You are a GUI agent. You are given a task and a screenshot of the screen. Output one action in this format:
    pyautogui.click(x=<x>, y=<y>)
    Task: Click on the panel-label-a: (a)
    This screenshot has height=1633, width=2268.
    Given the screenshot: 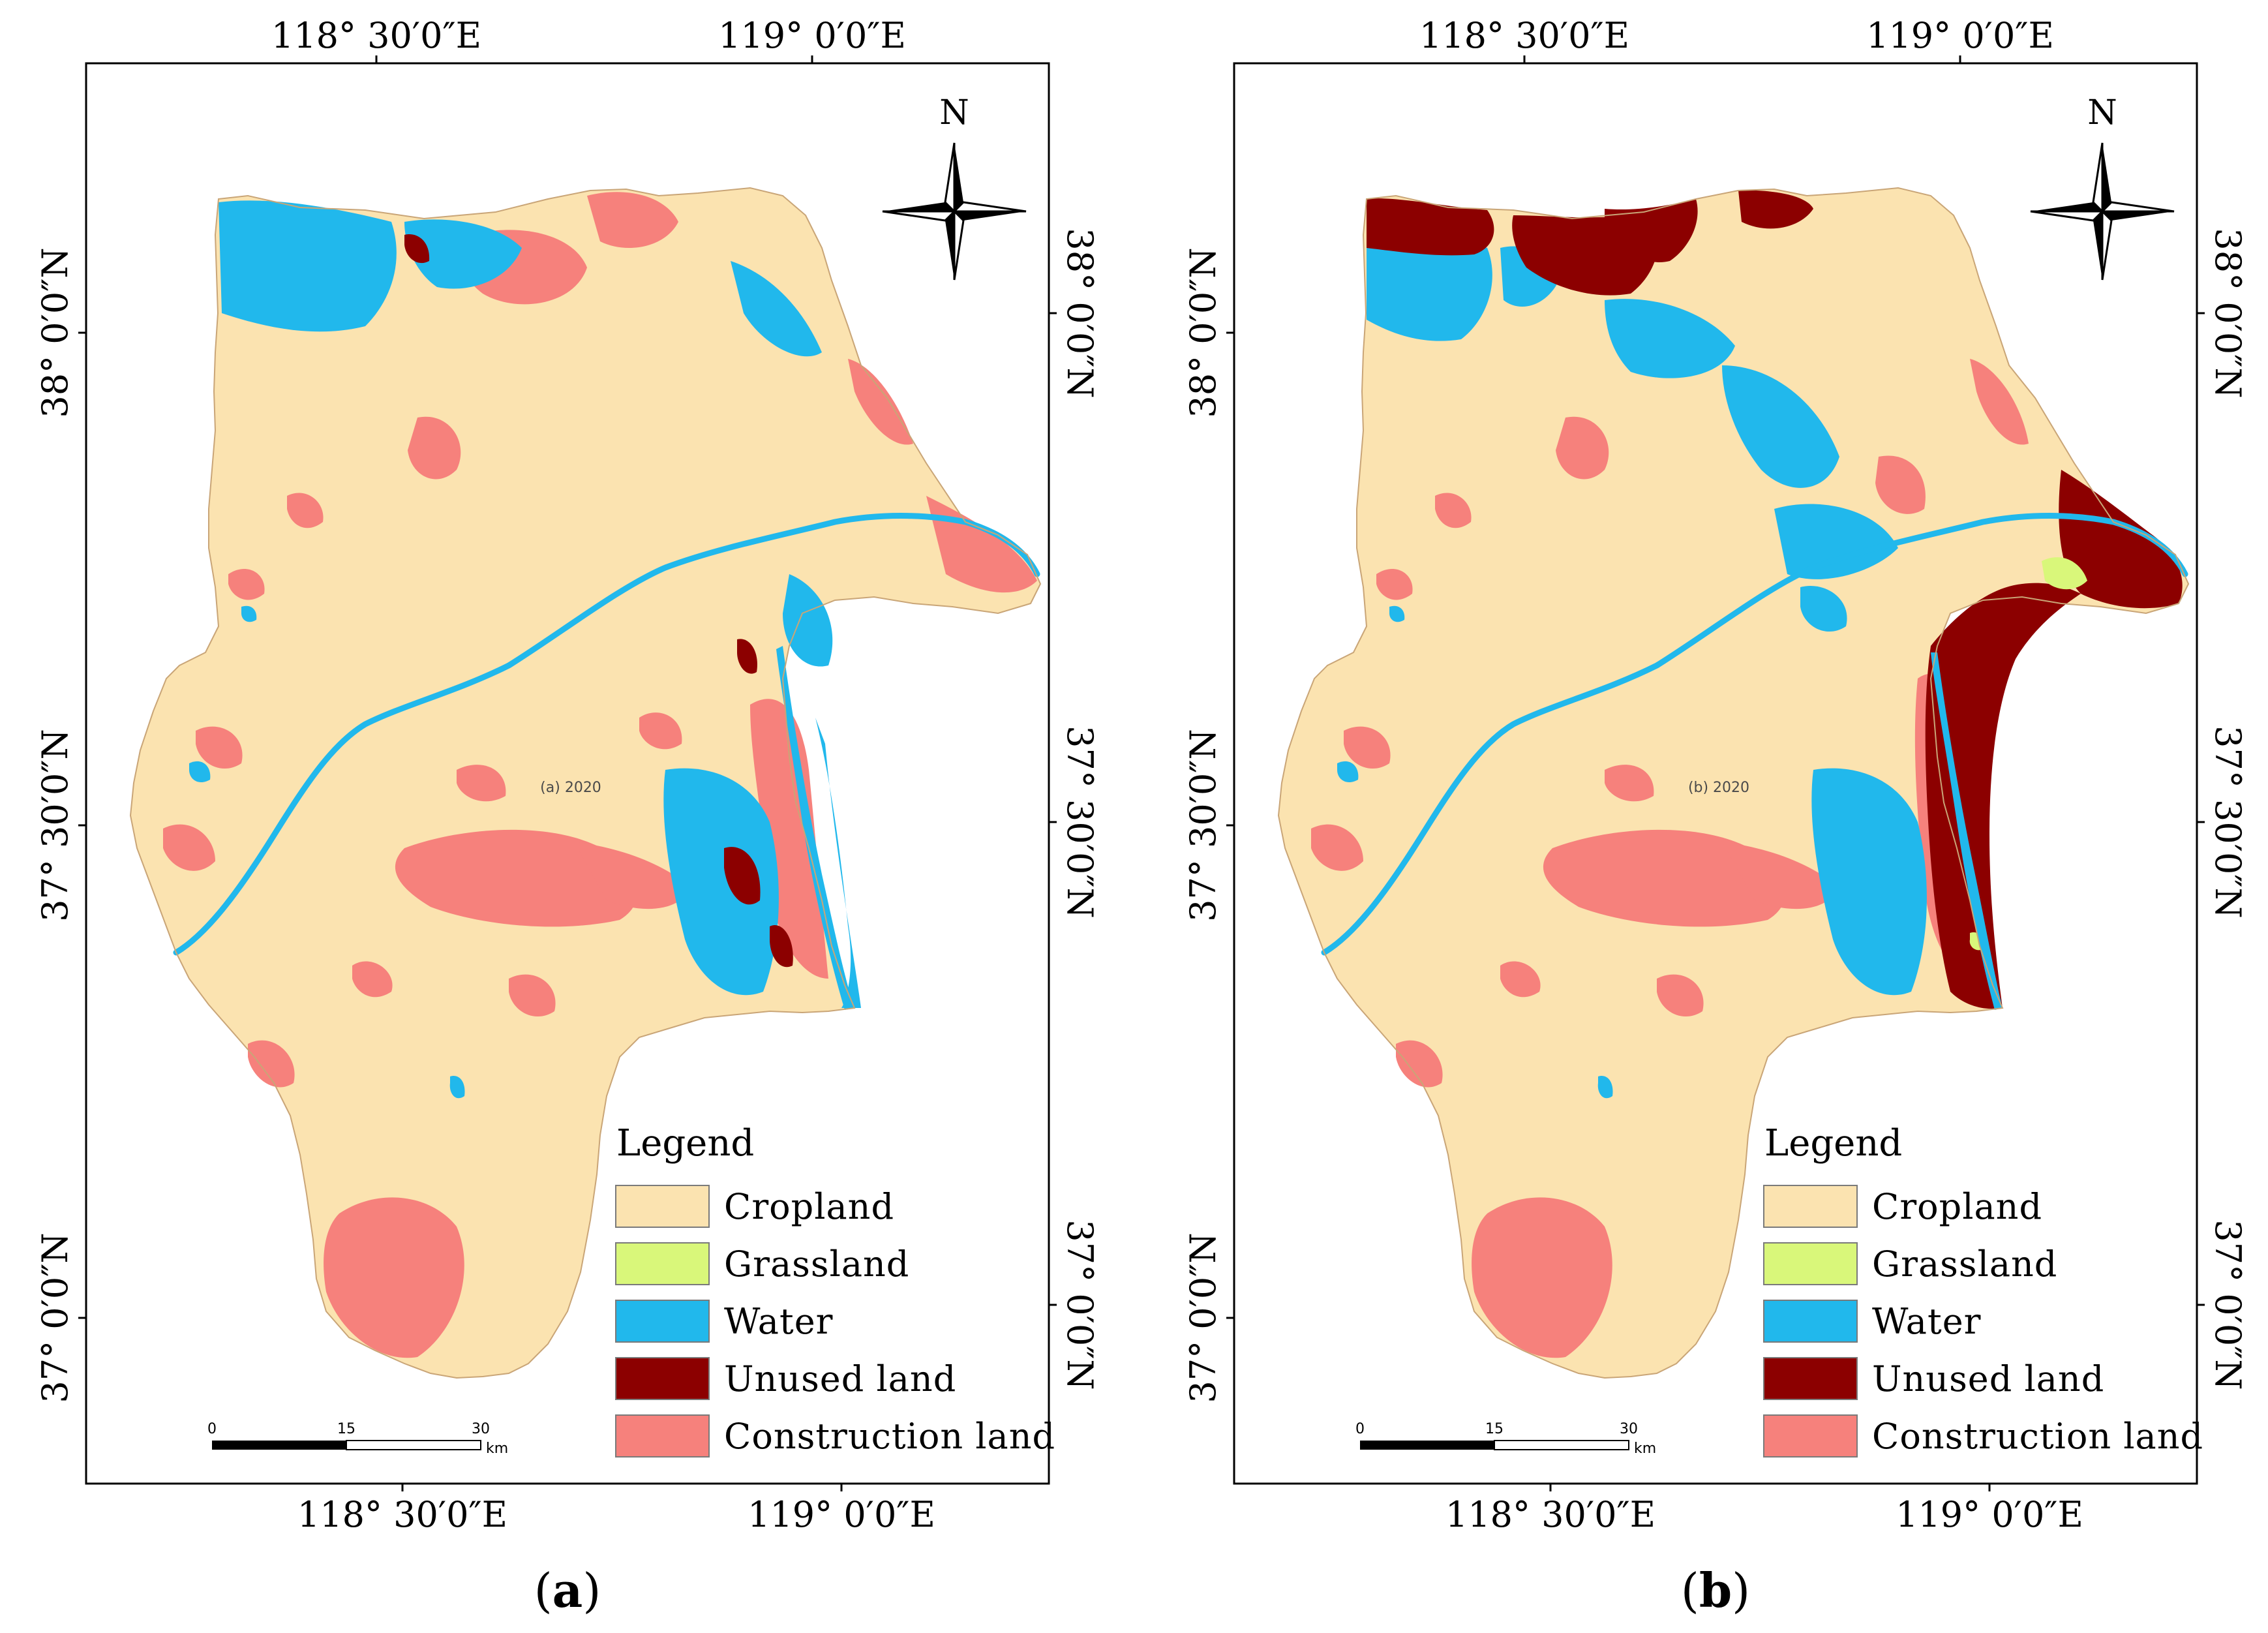 What is the action you would take?
    pyautogui.click(x=567, y=1590)
    